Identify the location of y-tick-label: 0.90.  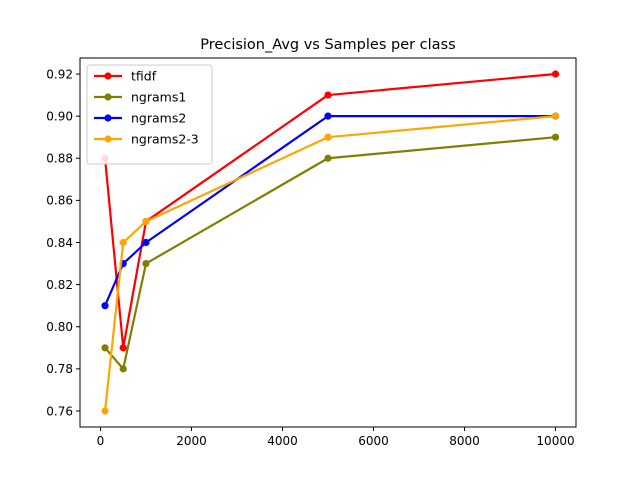
(59, 116).